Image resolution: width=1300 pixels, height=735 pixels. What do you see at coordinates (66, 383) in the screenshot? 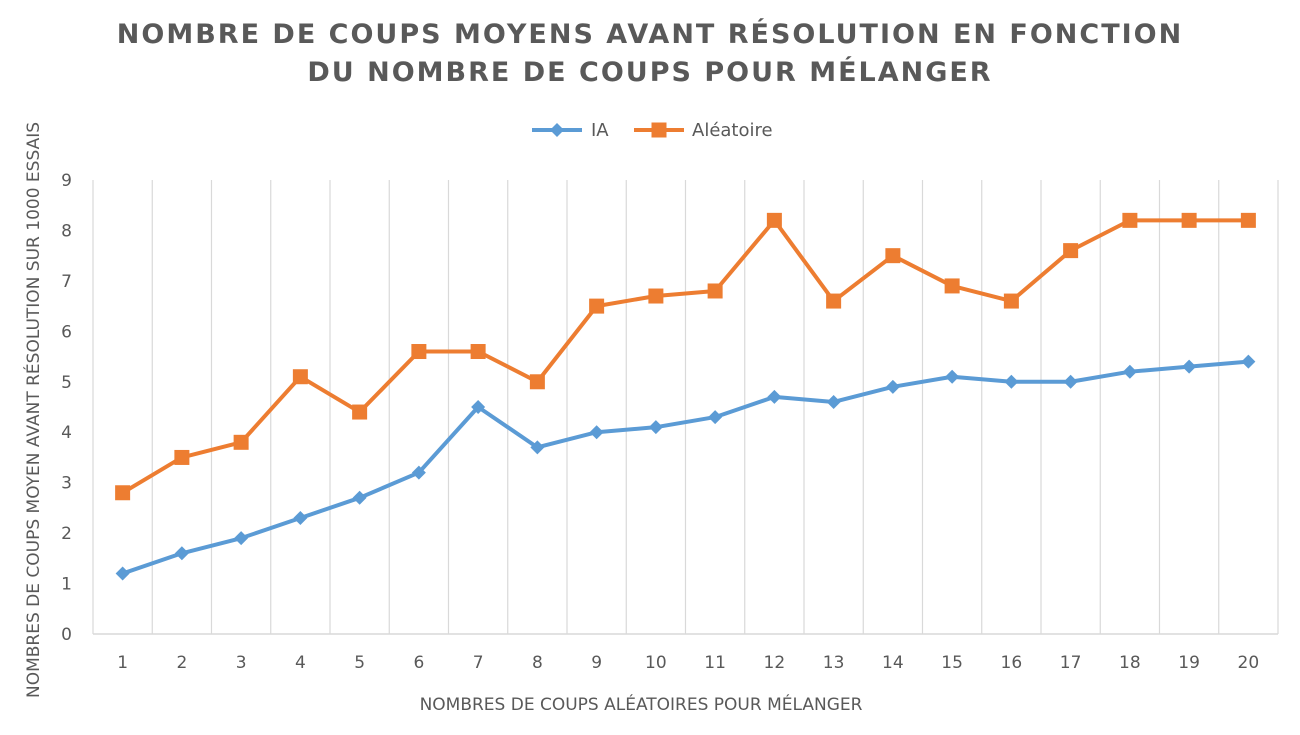
I see `y-tick-label: 5` at bounding box center [66, 383].